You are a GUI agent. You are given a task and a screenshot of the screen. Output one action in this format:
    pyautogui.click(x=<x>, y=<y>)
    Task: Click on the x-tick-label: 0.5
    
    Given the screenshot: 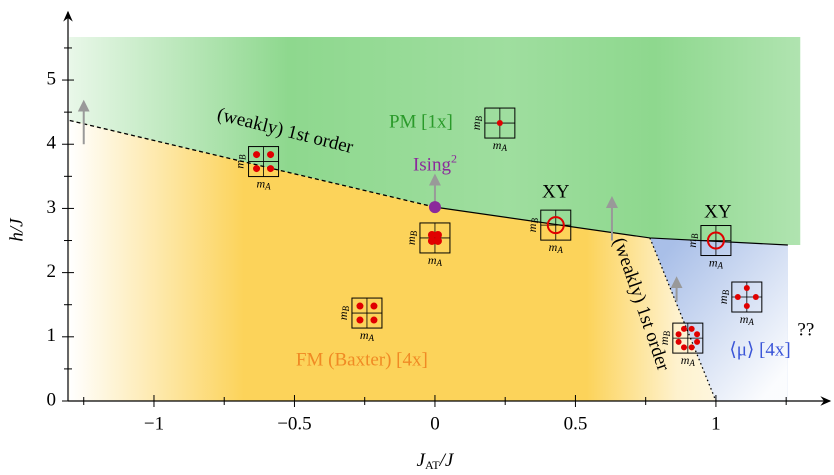 What is the action you would take?
    pyautogui.click(x=576, y=423)
    